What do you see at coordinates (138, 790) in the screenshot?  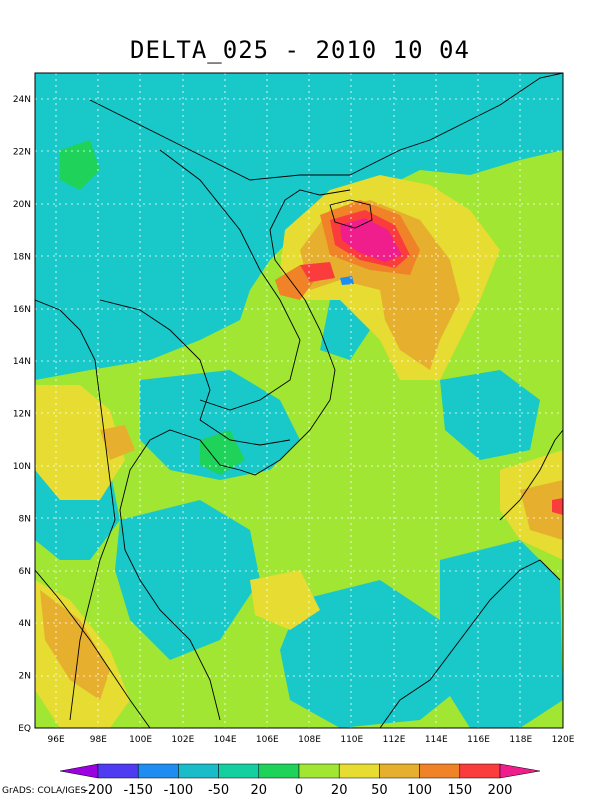 I see `colorbar-label: -150` at bounding box center [138, 790].